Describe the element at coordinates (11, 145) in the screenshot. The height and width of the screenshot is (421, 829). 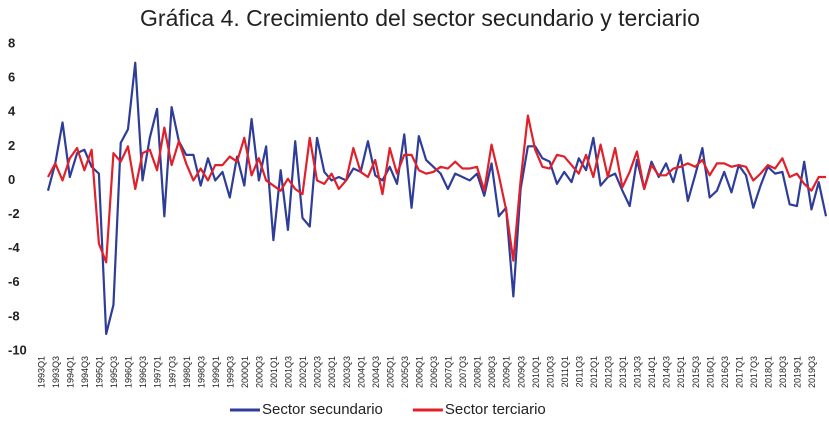
I see `y-tick-label: 2` at that location.